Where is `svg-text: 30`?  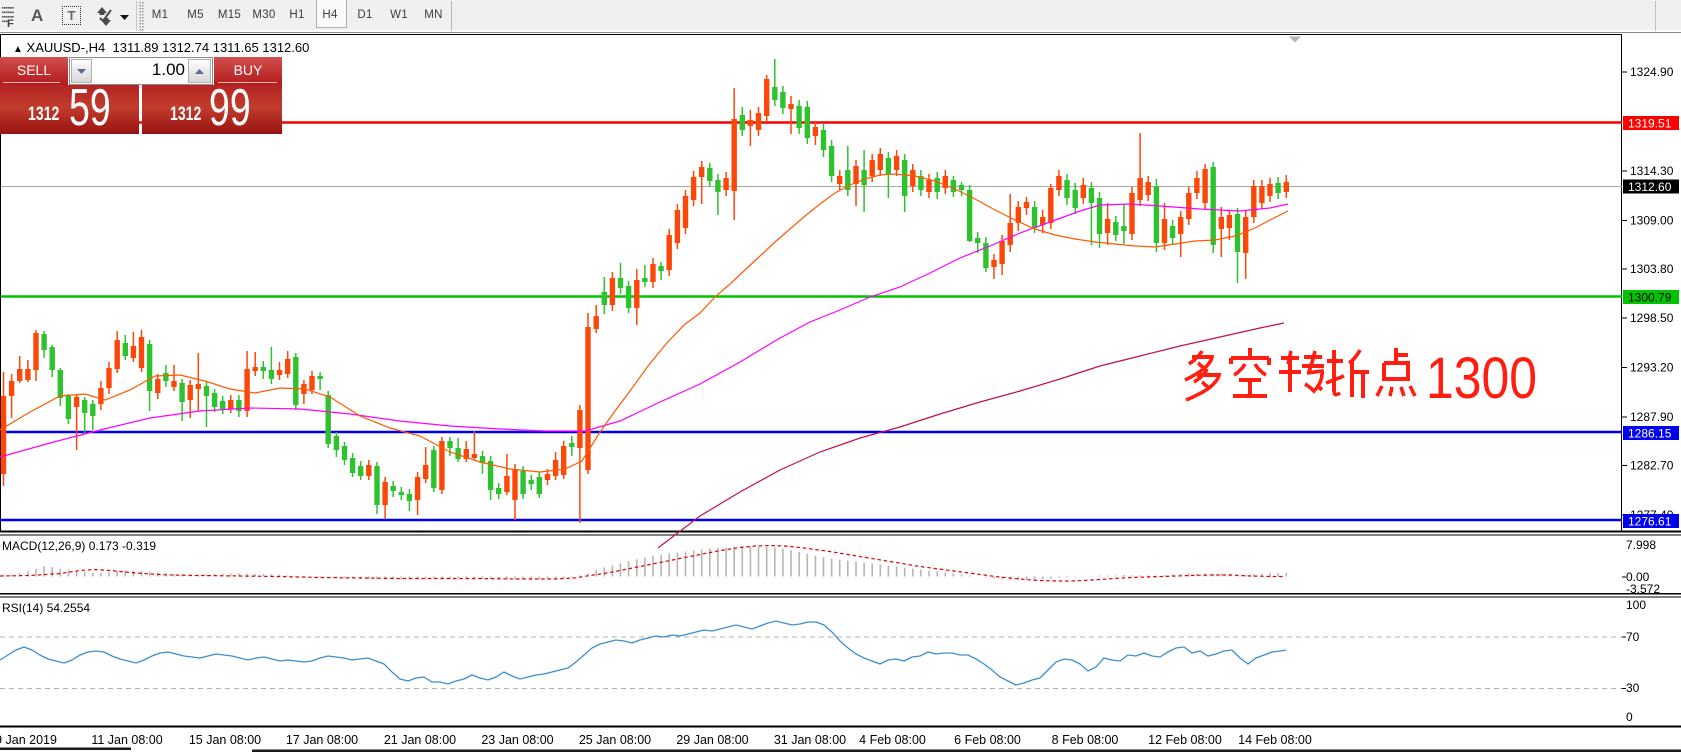 svg-text: 30 is located at coordinates (1633, 688).